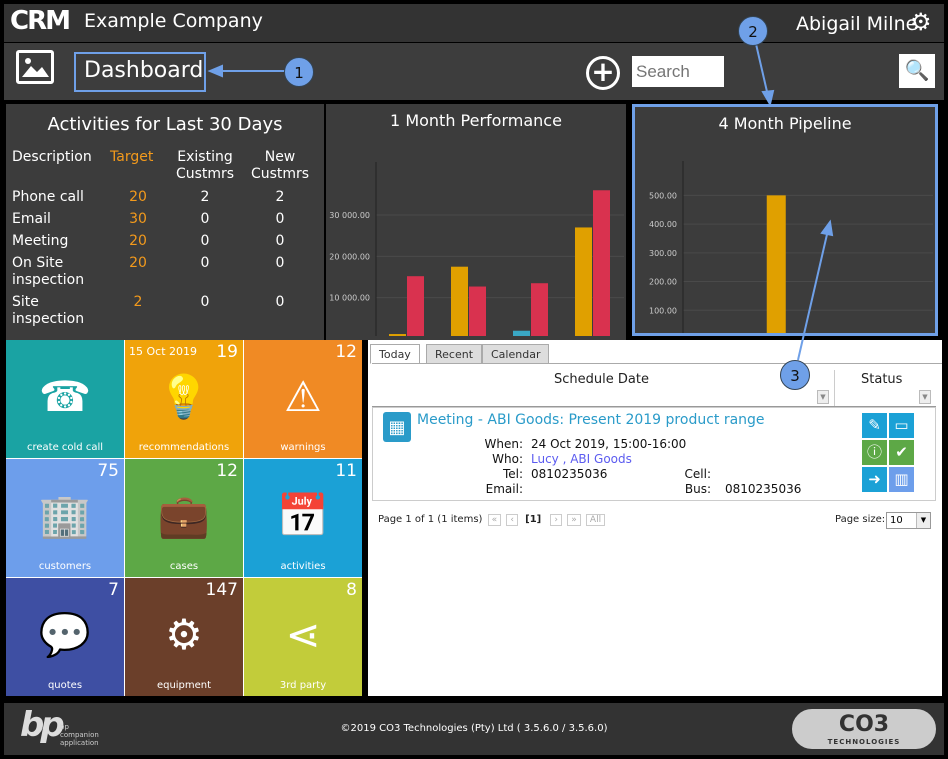 This screenshot has height=759, width=948. What do you see at coordinates (65, 634) in the screenshot?
I see `tile-icon: 💬` at bounding box center [65, 634].